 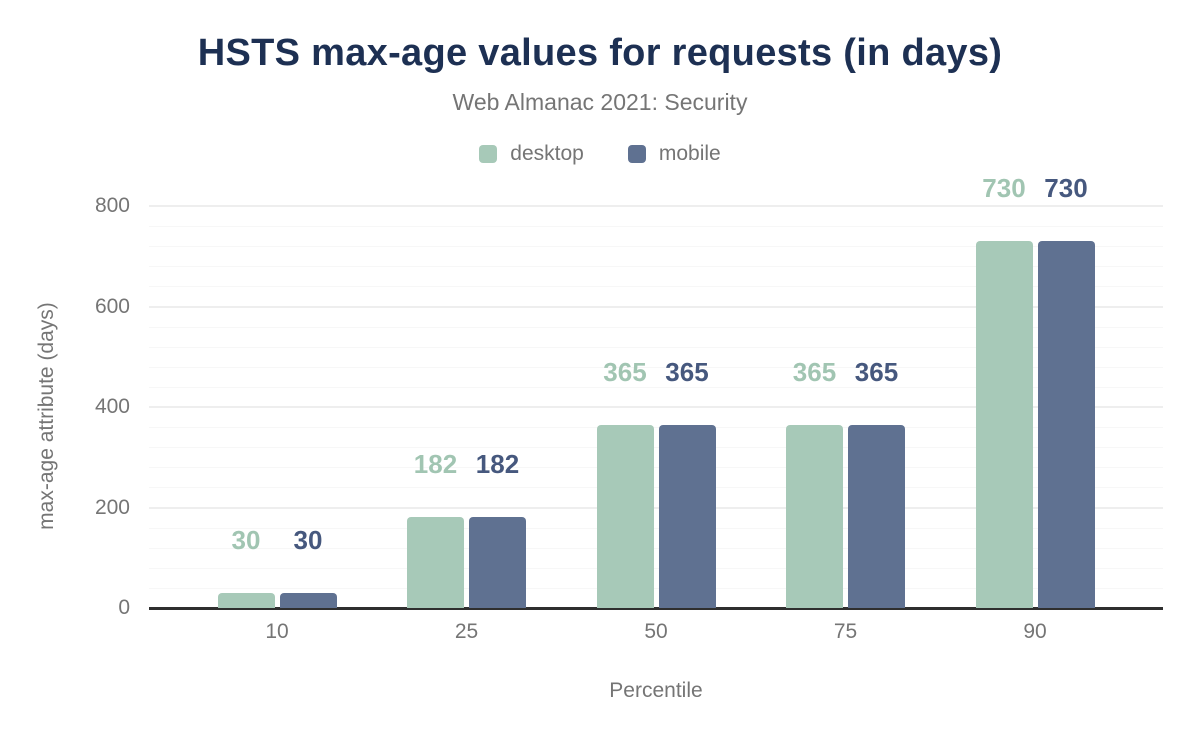 What do you see at coordinates (112, 507) in the screenshot?
I see `y-tick-label-200: 200` at bounding box center [112, 507].